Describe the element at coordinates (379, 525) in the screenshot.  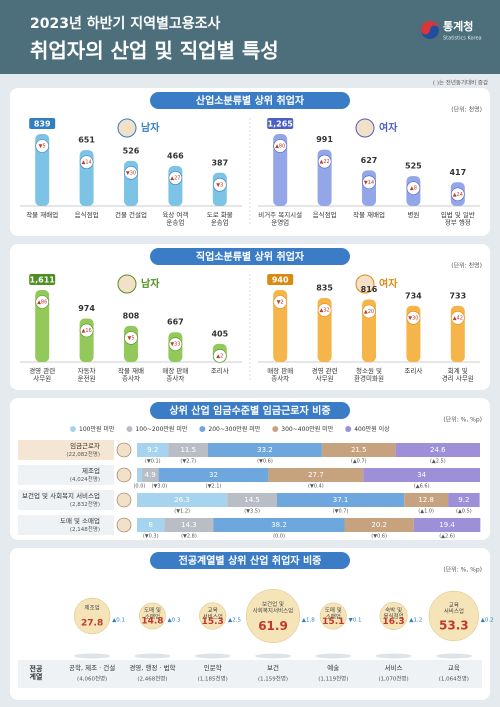
I see `segment-label: 20.2` at that location.